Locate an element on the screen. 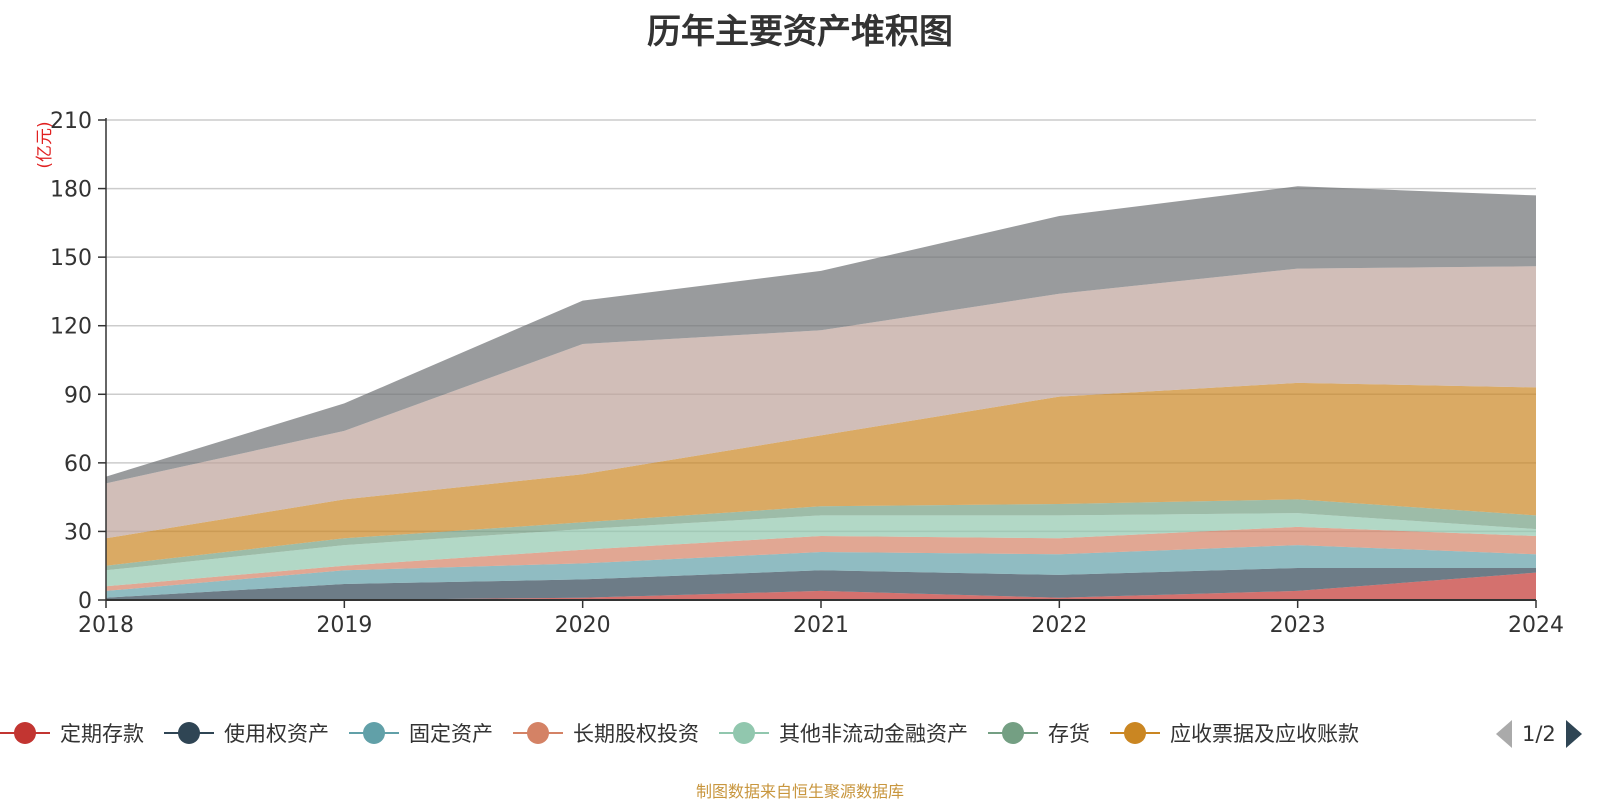 This screenshot has height=802, width=1600. legend-label: 使用权资产 is located at coordinates (276, 734).